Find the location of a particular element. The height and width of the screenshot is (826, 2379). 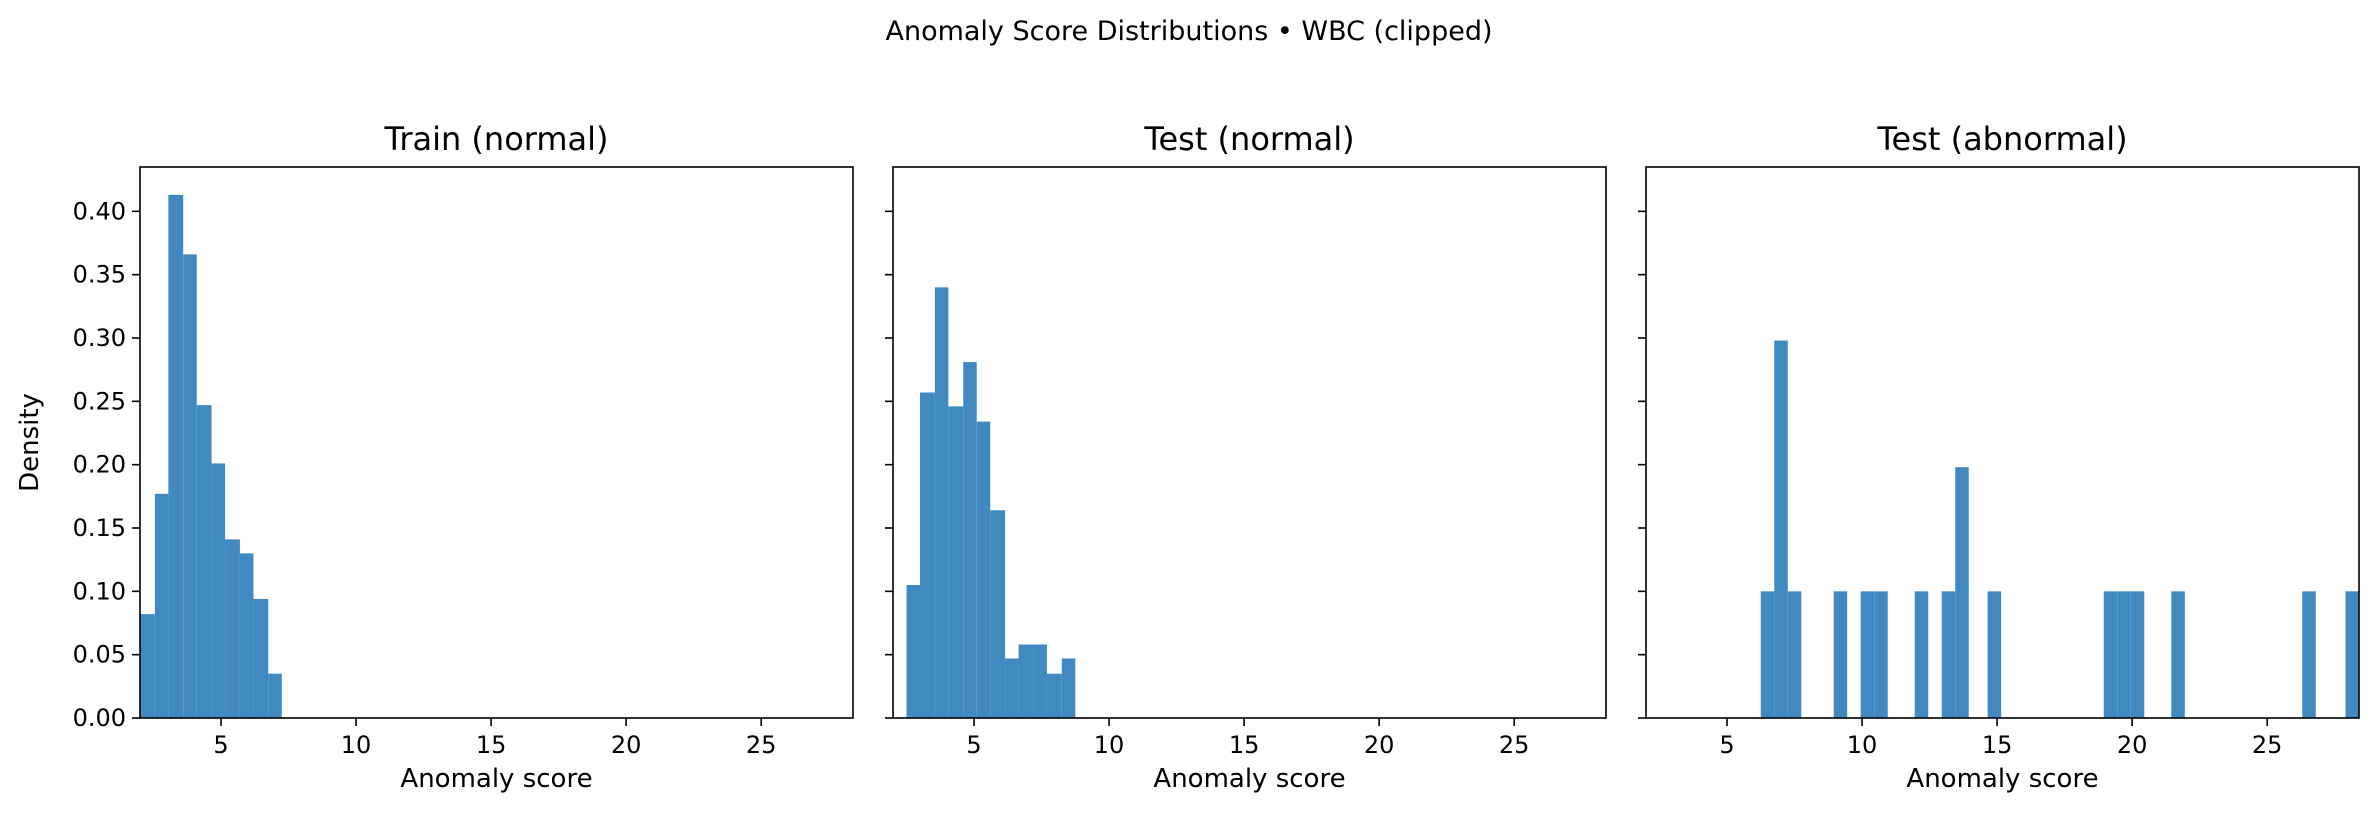

y-tick-label: 0.20 is located at coordinates (99, 465).